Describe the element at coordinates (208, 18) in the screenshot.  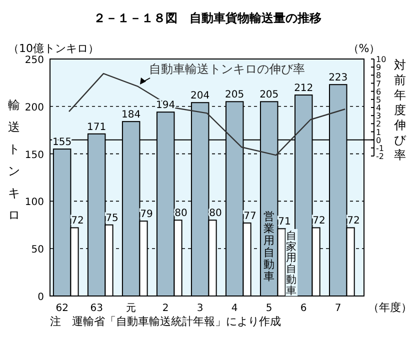
I see `chart-title: ２－１－１８図 自動車貨物輸送量の推移` at that location.